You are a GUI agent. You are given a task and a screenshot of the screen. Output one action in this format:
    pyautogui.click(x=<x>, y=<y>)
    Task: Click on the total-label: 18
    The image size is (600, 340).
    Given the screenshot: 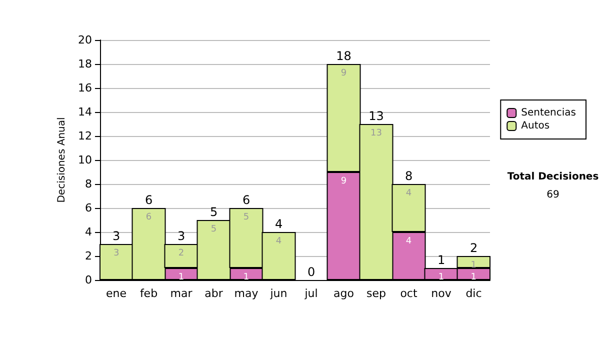 What is the action you would take?
    pyautogui.click(x=344, y=56)
    